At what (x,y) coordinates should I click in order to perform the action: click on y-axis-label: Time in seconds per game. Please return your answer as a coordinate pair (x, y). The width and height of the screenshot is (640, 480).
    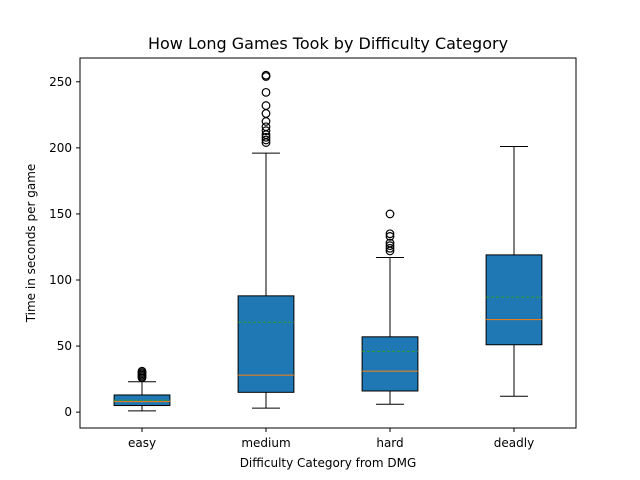
    Looking at the image, I should click on (31, 244).